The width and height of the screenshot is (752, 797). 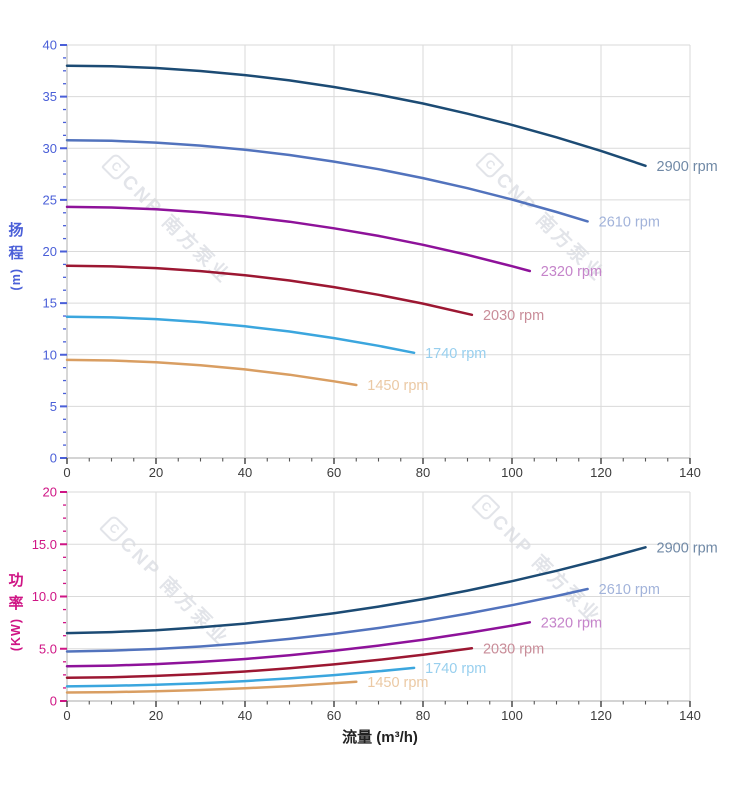 I want to click on y-tick-label: 25, so click(x=50, y=199).